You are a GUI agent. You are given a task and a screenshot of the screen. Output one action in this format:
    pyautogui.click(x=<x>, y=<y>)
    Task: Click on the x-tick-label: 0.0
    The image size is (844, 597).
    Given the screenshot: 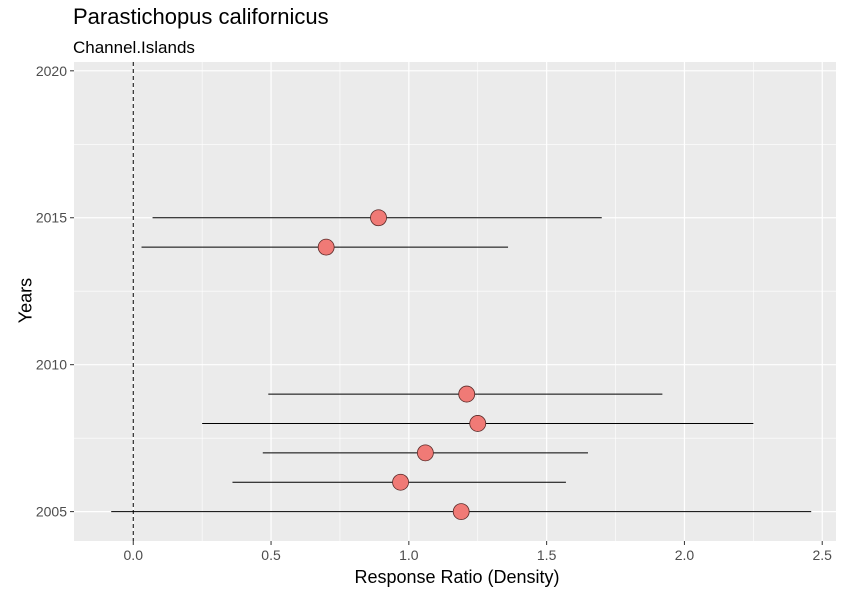 What is the action you would take?
    pyautogui.click(x=134, y=555)
    